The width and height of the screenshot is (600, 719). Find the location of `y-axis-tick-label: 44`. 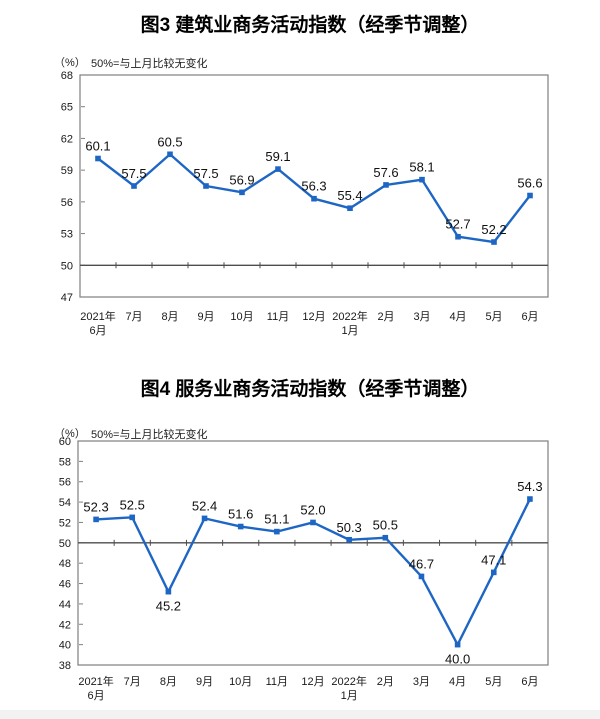

y-axis-tick-label: 44 is located at coordinates (65, 605).